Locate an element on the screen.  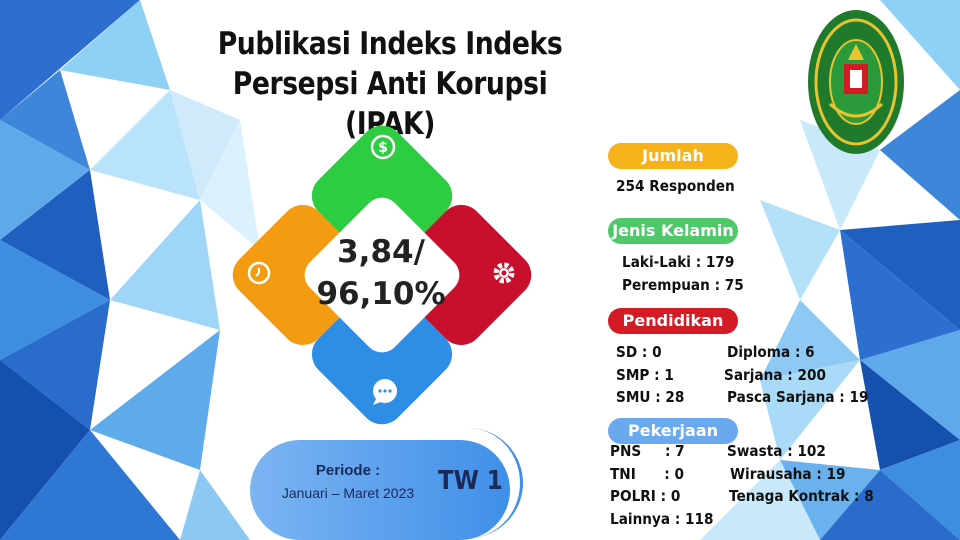
edu-sarjana: Sarjana : 200 is located at coordinates (775, 375).